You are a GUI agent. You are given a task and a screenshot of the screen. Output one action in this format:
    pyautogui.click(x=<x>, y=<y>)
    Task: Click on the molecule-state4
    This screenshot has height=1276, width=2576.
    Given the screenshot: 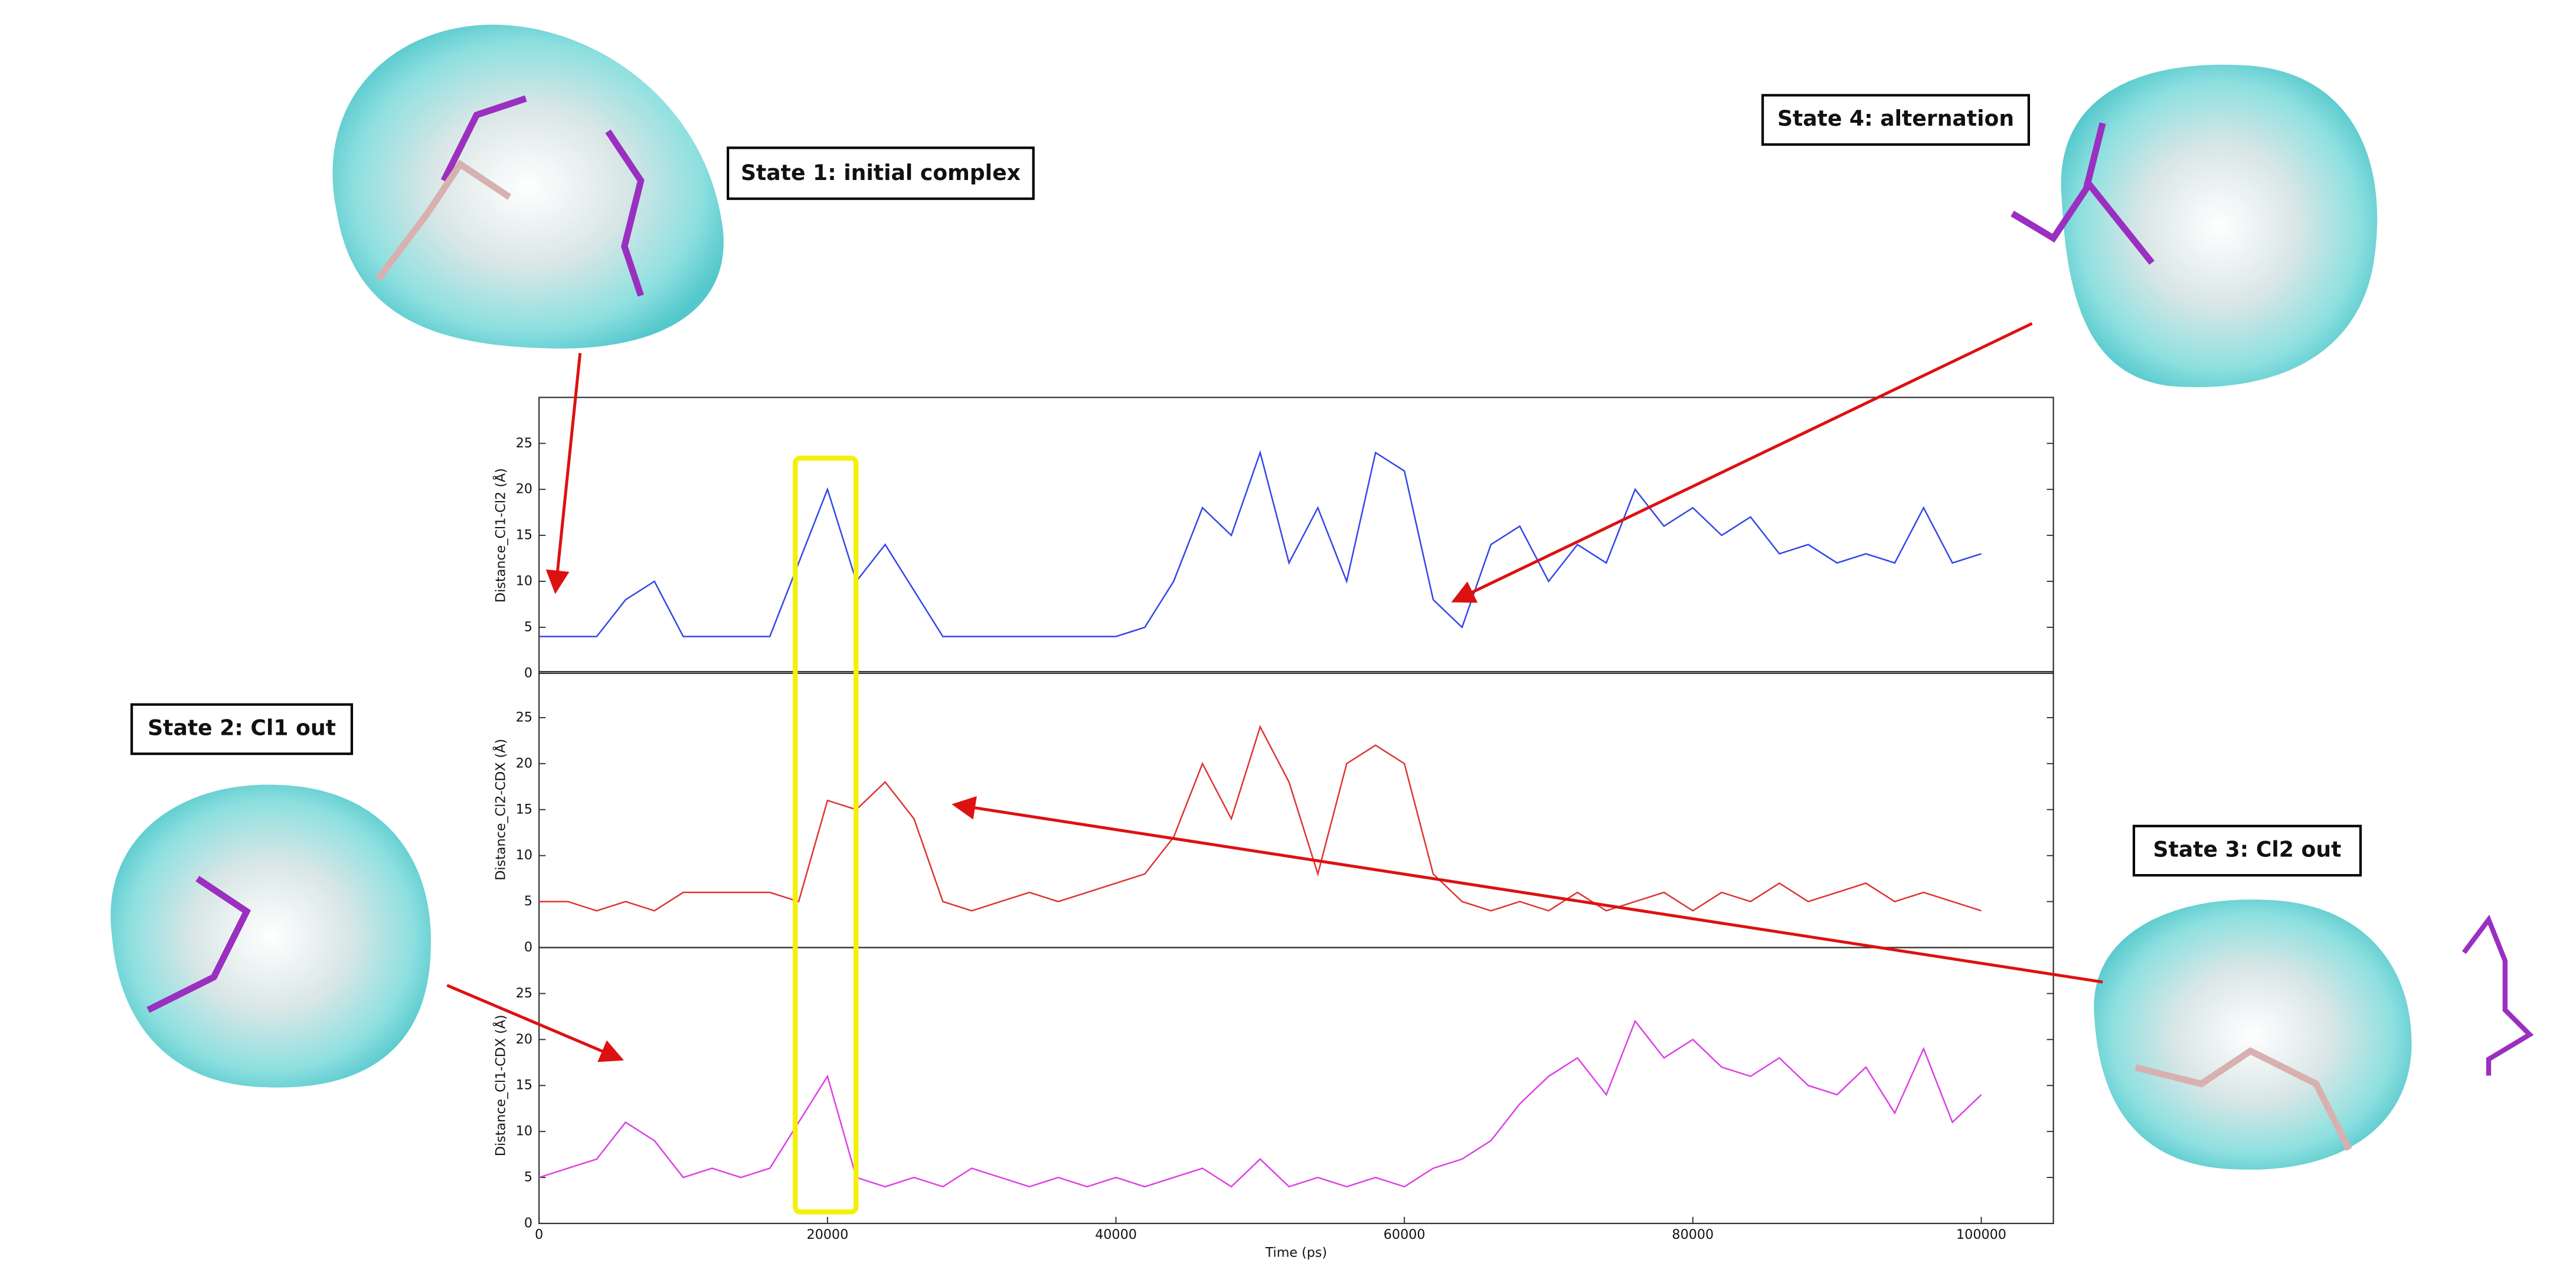 What is the action you would take?
    pyautogui.click(x=2219, y=225)
    